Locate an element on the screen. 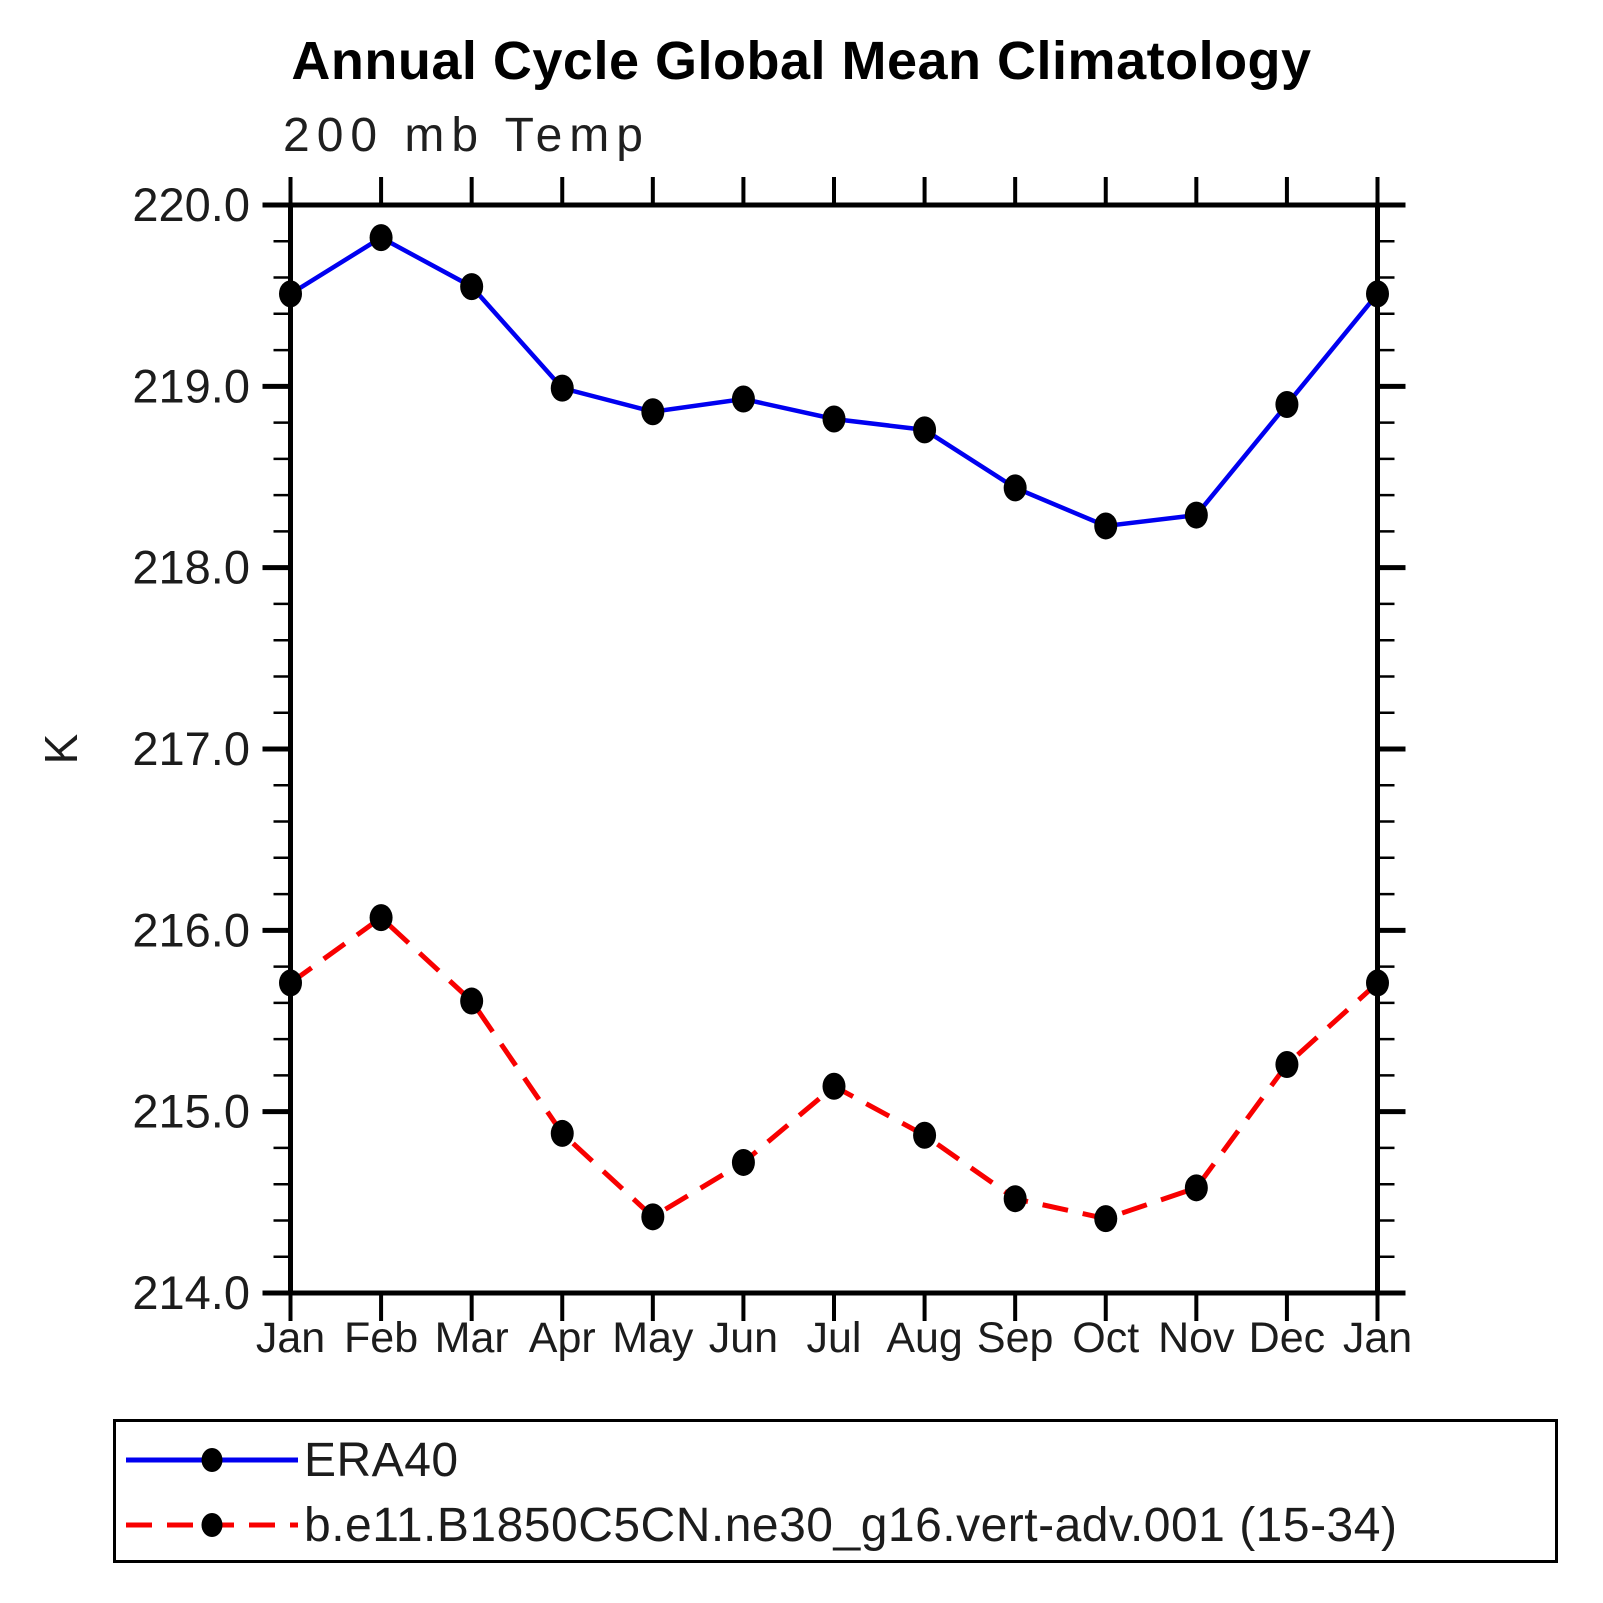  x-tick-label: Mar is located at coordinates (472, 1338).